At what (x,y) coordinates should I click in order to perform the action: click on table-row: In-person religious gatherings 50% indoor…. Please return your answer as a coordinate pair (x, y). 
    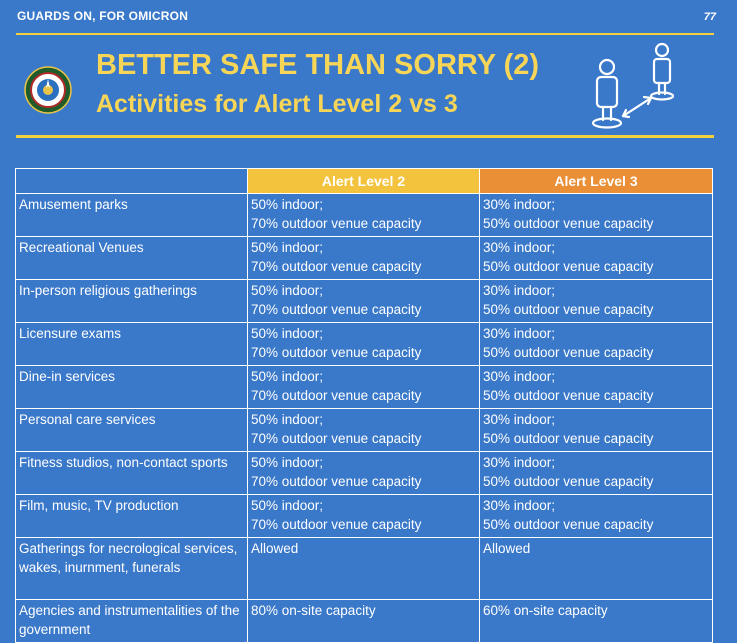
    Looking at the image, I should click on (364, 301).